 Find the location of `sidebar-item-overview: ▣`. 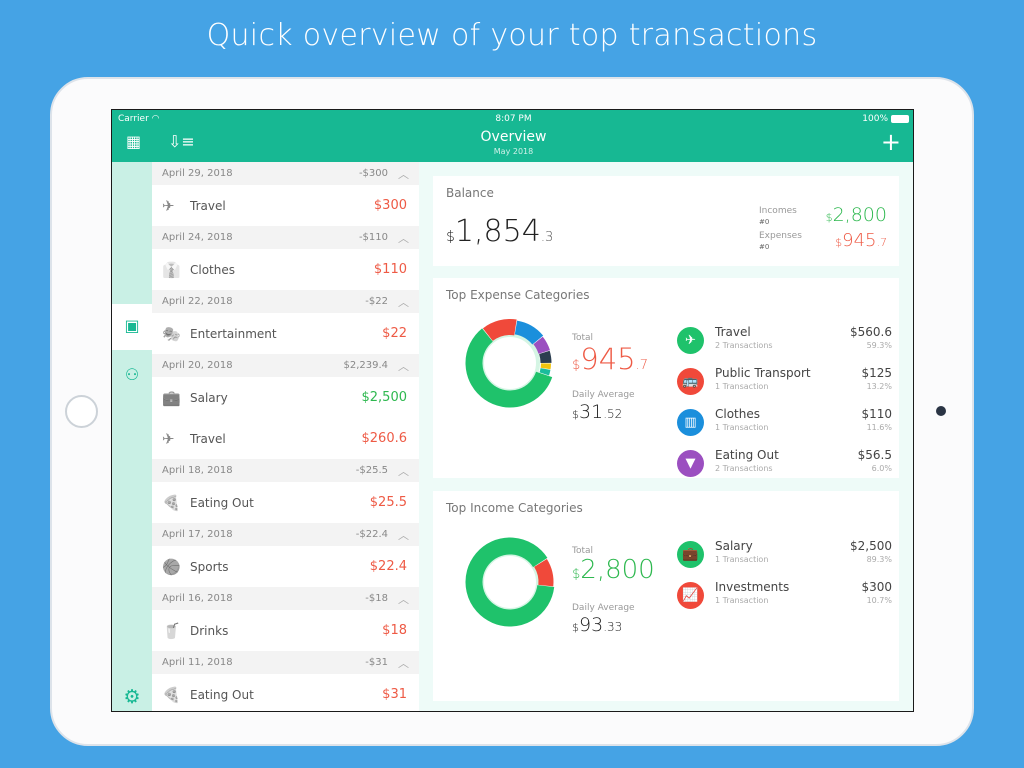

sidebar-item-overview: ▣ is located at coordinates (132, 325).